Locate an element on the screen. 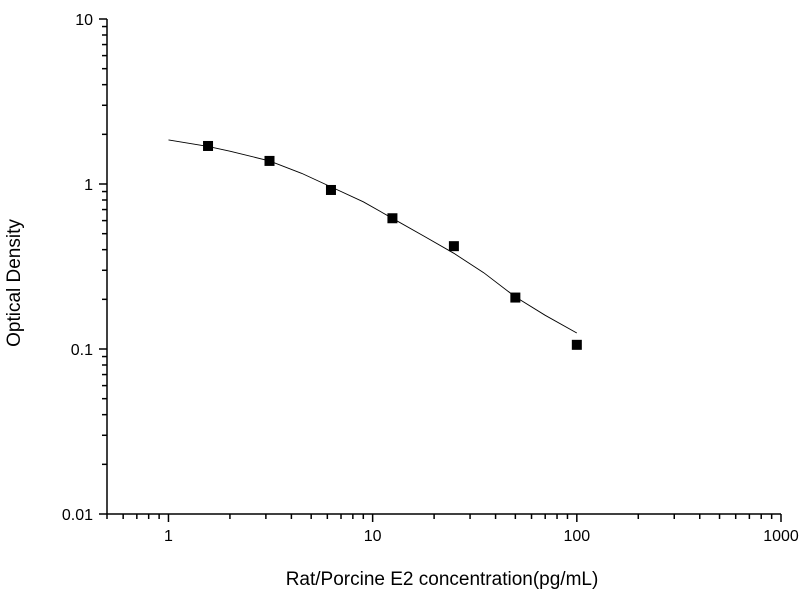 The height and width of the screenshot is (600, 800). x-tick-label: 10 is located at coordinates (373, 536).